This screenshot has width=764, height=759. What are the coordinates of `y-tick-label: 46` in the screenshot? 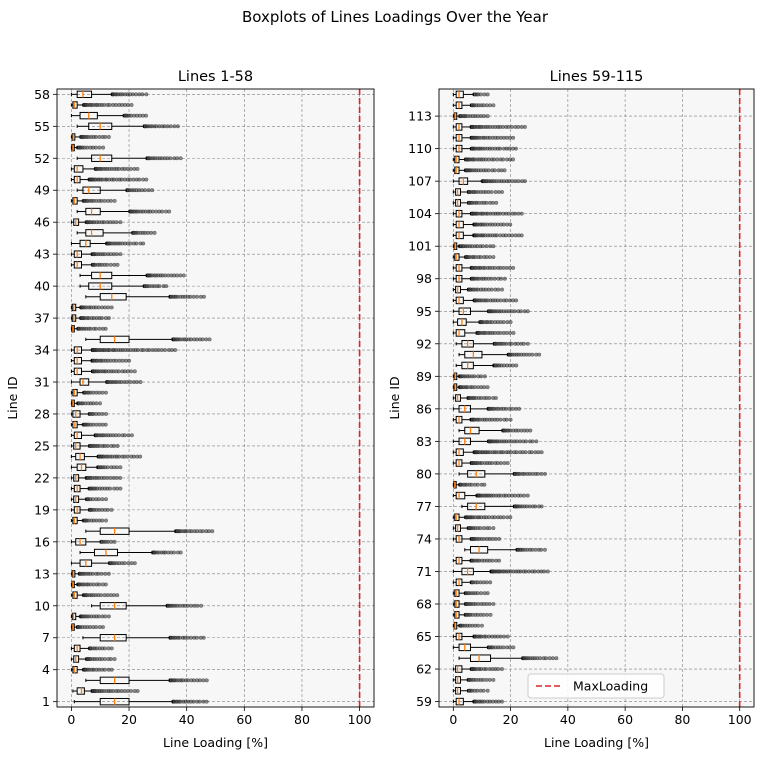 It's located at (42, 222).